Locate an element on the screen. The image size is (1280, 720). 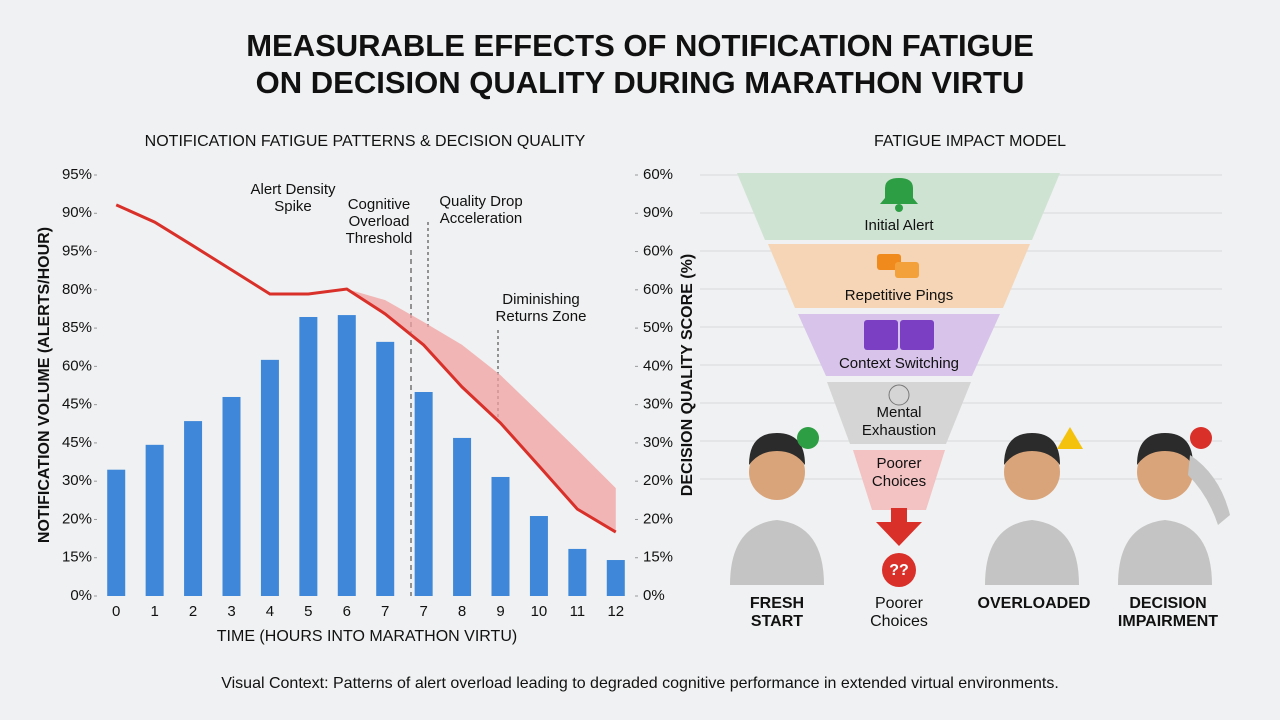
x-tick-label: 1 is located at coordinates (154, 611).